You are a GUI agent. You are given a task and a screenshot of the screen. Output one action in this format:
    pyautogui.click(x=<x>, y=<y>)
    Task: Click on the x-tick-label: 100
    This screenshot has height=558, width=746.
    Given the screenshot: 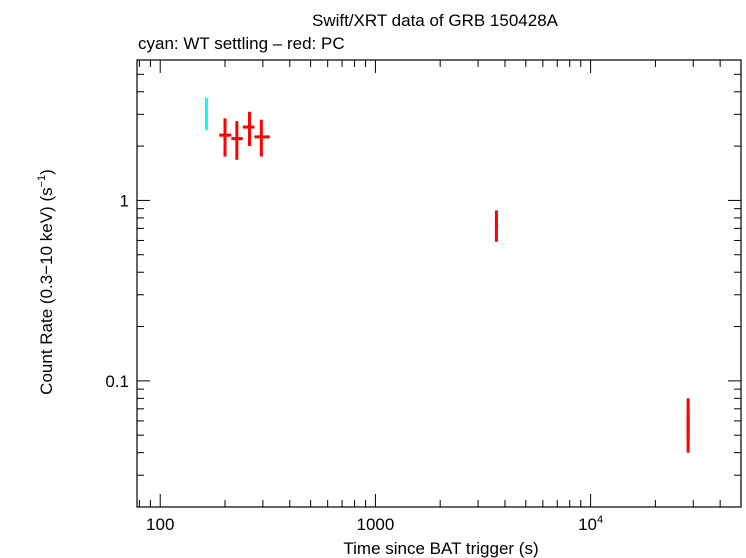 What is the action you would take?
    pyautogui.click(x=160, y=524)
    